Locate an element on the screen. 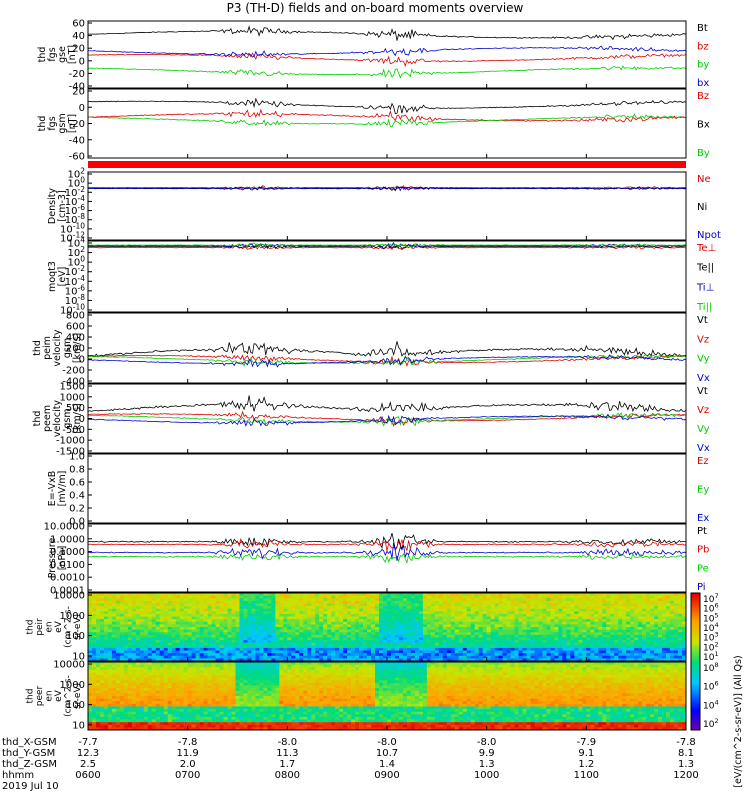  ytick-label-fgs_gsm: -60 is located at coordinates (77, 157).